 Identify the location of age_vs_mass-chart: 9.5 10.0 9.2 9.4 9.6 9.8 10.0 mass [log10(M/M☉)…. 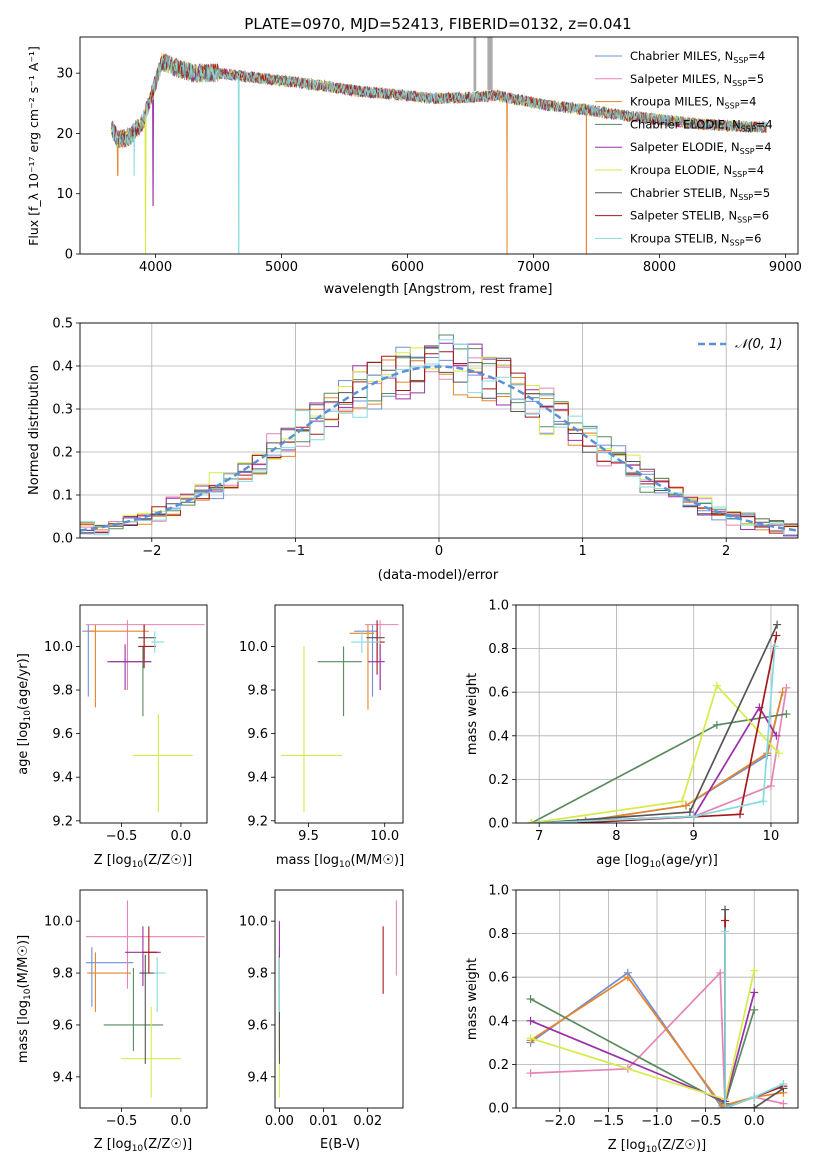
(321, 737).